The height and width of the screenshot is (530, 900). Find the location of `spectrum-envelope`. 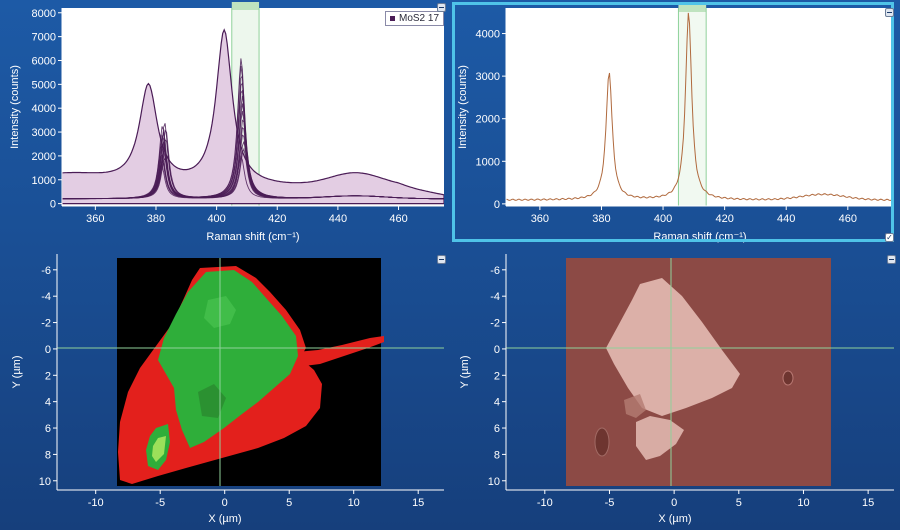

spectrum-envelope is located at coordinates (253, 116).